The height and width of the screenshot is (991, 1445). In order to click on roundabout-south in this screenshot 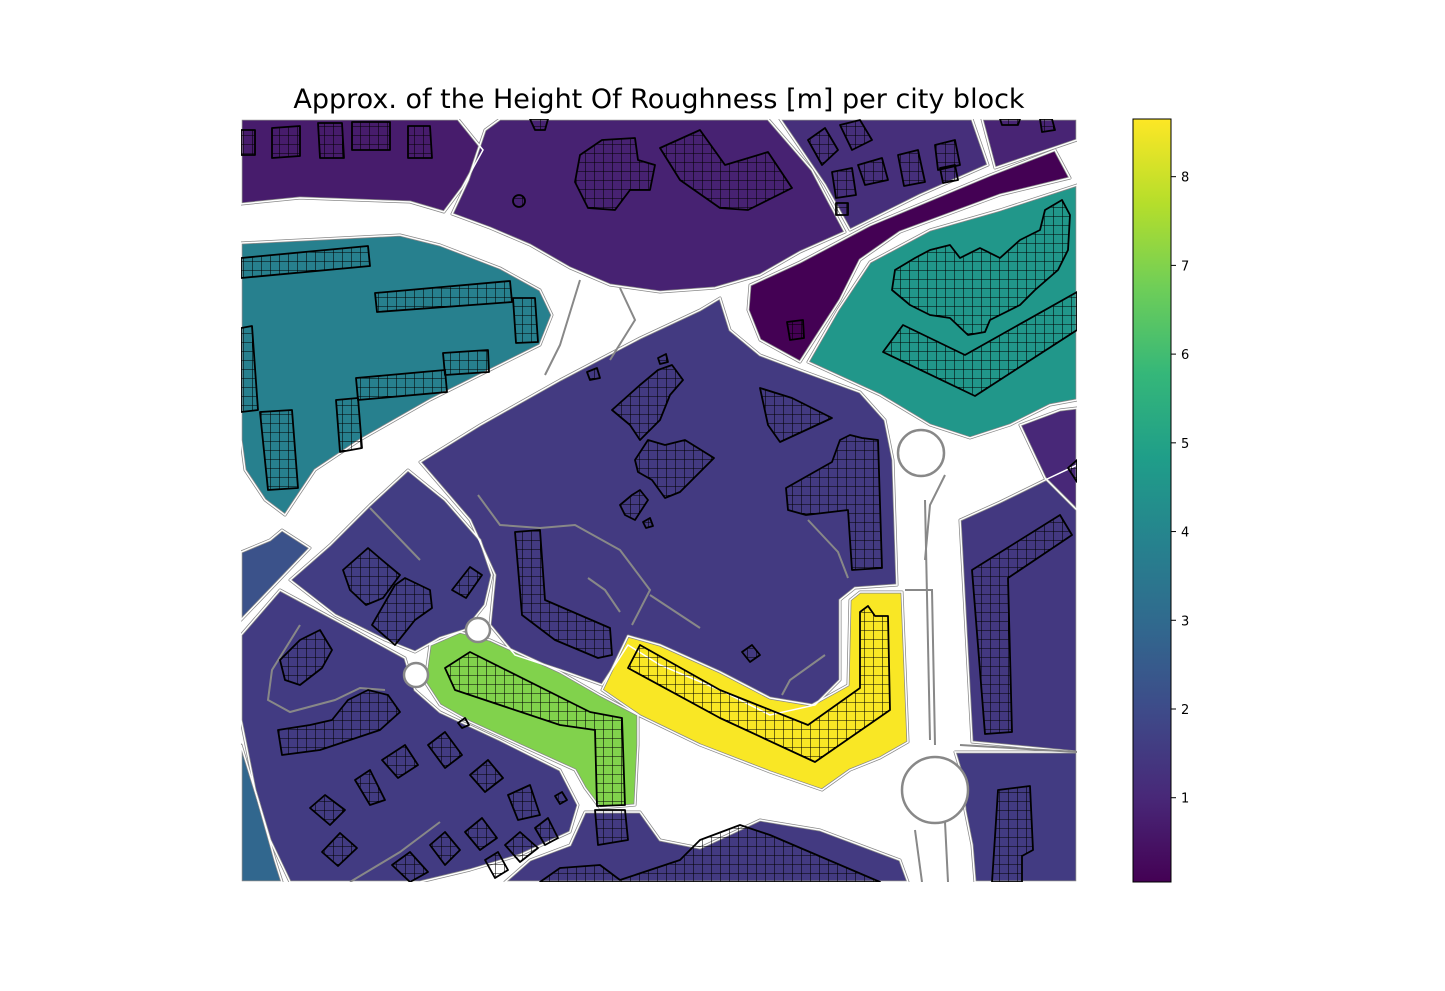, I will do `click(935, 790)`.